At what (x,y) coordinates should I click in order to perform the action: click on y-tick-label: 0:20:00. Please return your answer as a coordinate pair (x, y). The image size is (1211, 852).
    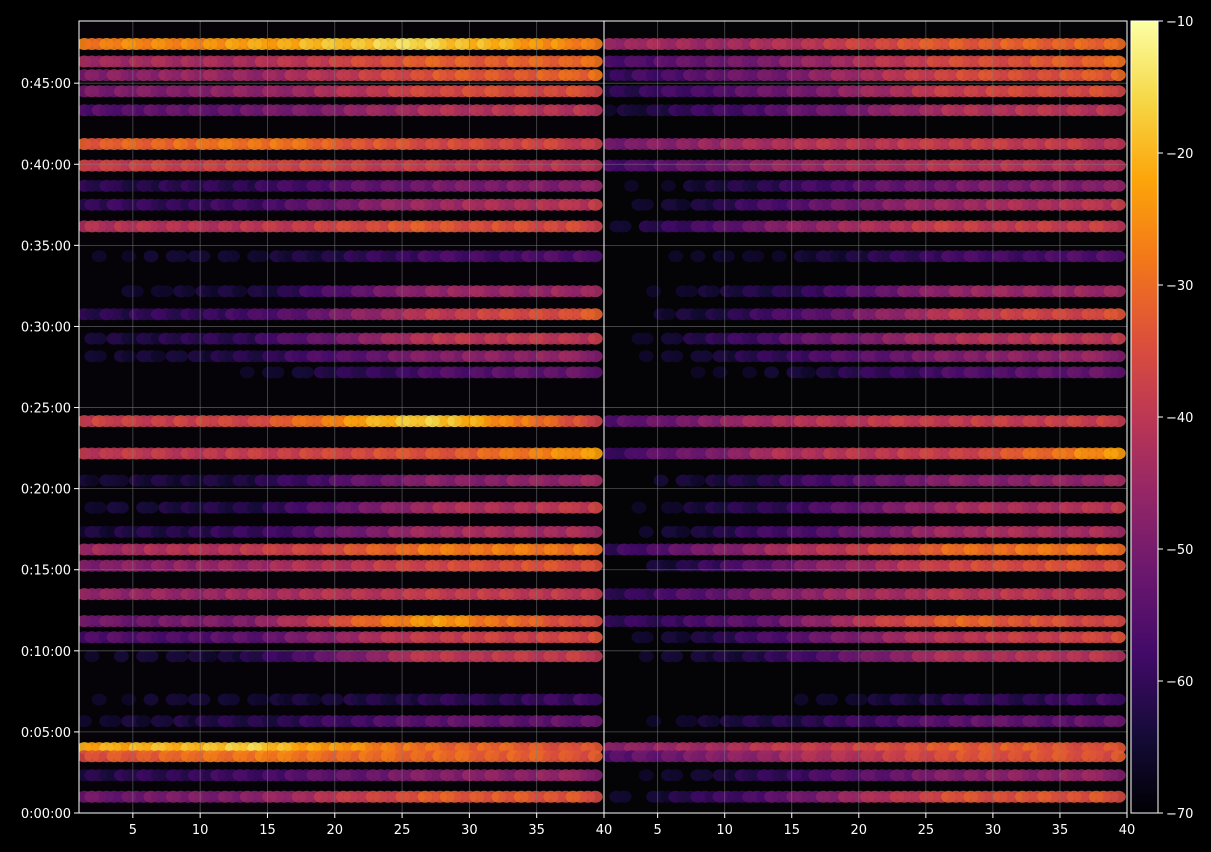
    Looking at the image, I should click on (46, 490).